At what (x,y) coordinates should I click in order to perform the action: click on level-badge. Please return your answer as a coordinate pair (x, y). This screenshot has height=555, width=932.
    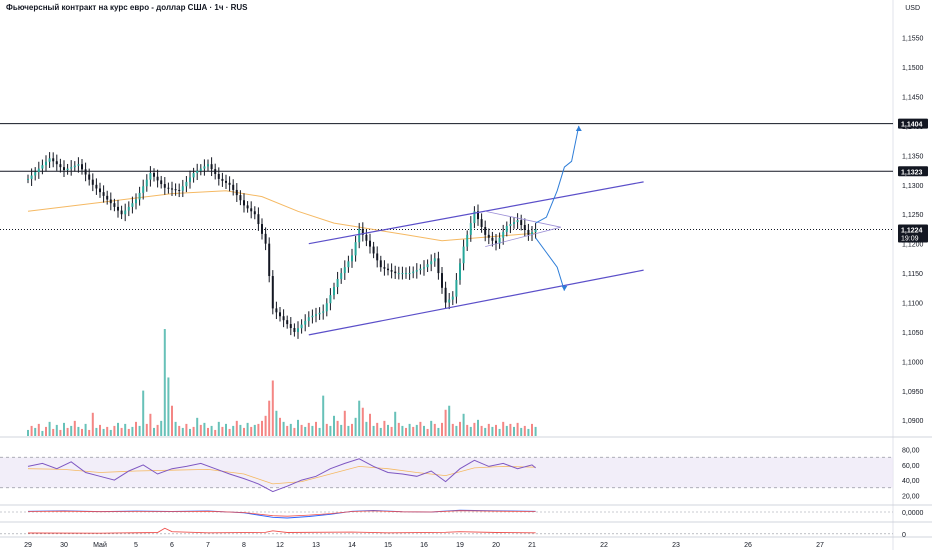
    Looking at the image, I should click on (913, 233).